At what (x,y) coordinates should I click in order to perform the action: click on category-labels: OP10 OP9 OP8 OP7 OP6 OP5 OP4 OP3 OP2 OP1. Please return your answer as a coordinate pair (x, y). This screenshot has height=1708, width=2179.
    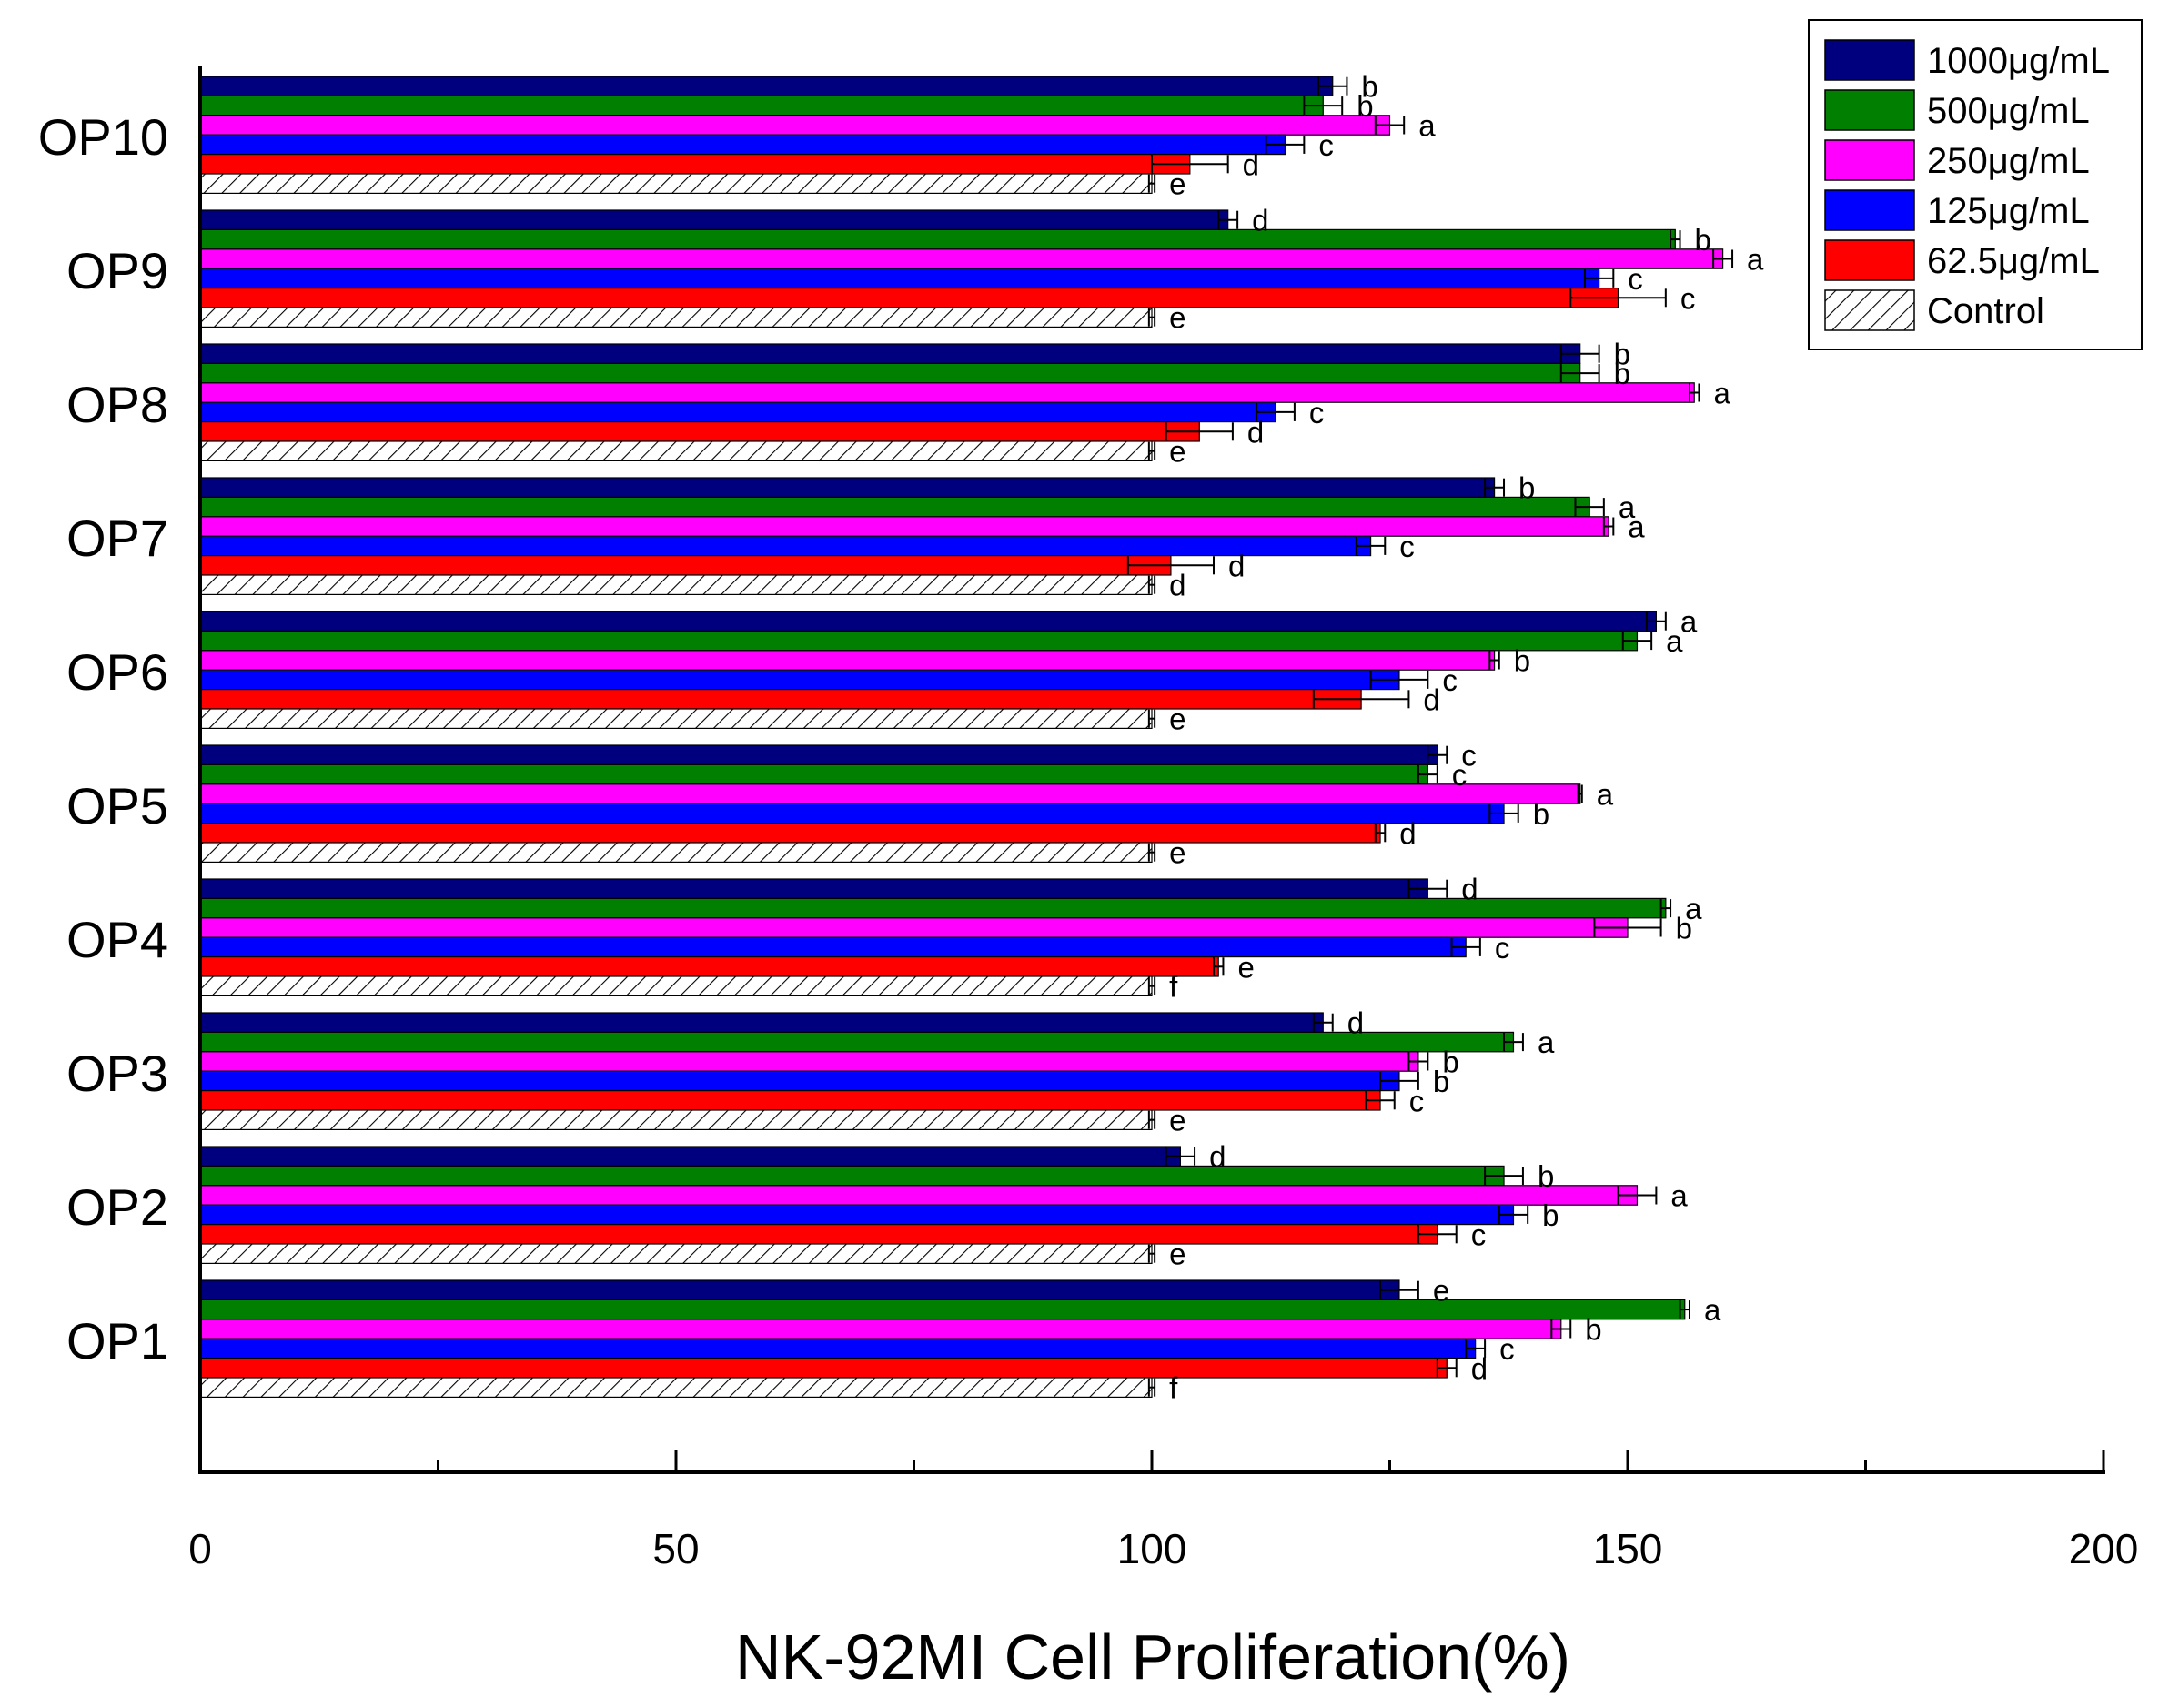
    Looking at the image, I should click on (103, 738).